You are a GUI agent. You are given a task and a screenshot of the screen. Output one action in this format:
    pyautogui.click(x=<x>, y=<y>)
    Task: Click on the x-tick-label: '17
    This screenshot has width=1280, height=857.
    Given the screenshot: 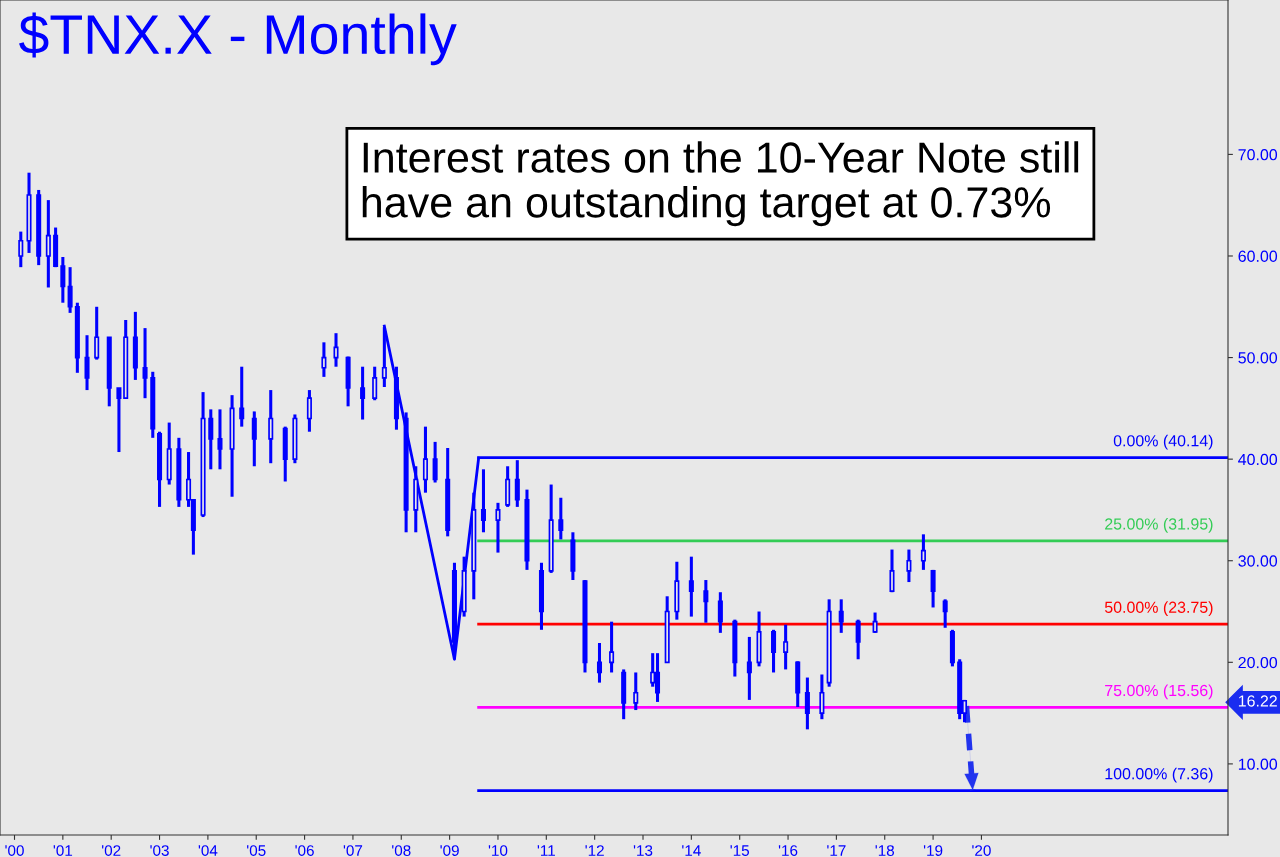 What is the action you would take?
    pyautogui.click(x=836, y=850)
    